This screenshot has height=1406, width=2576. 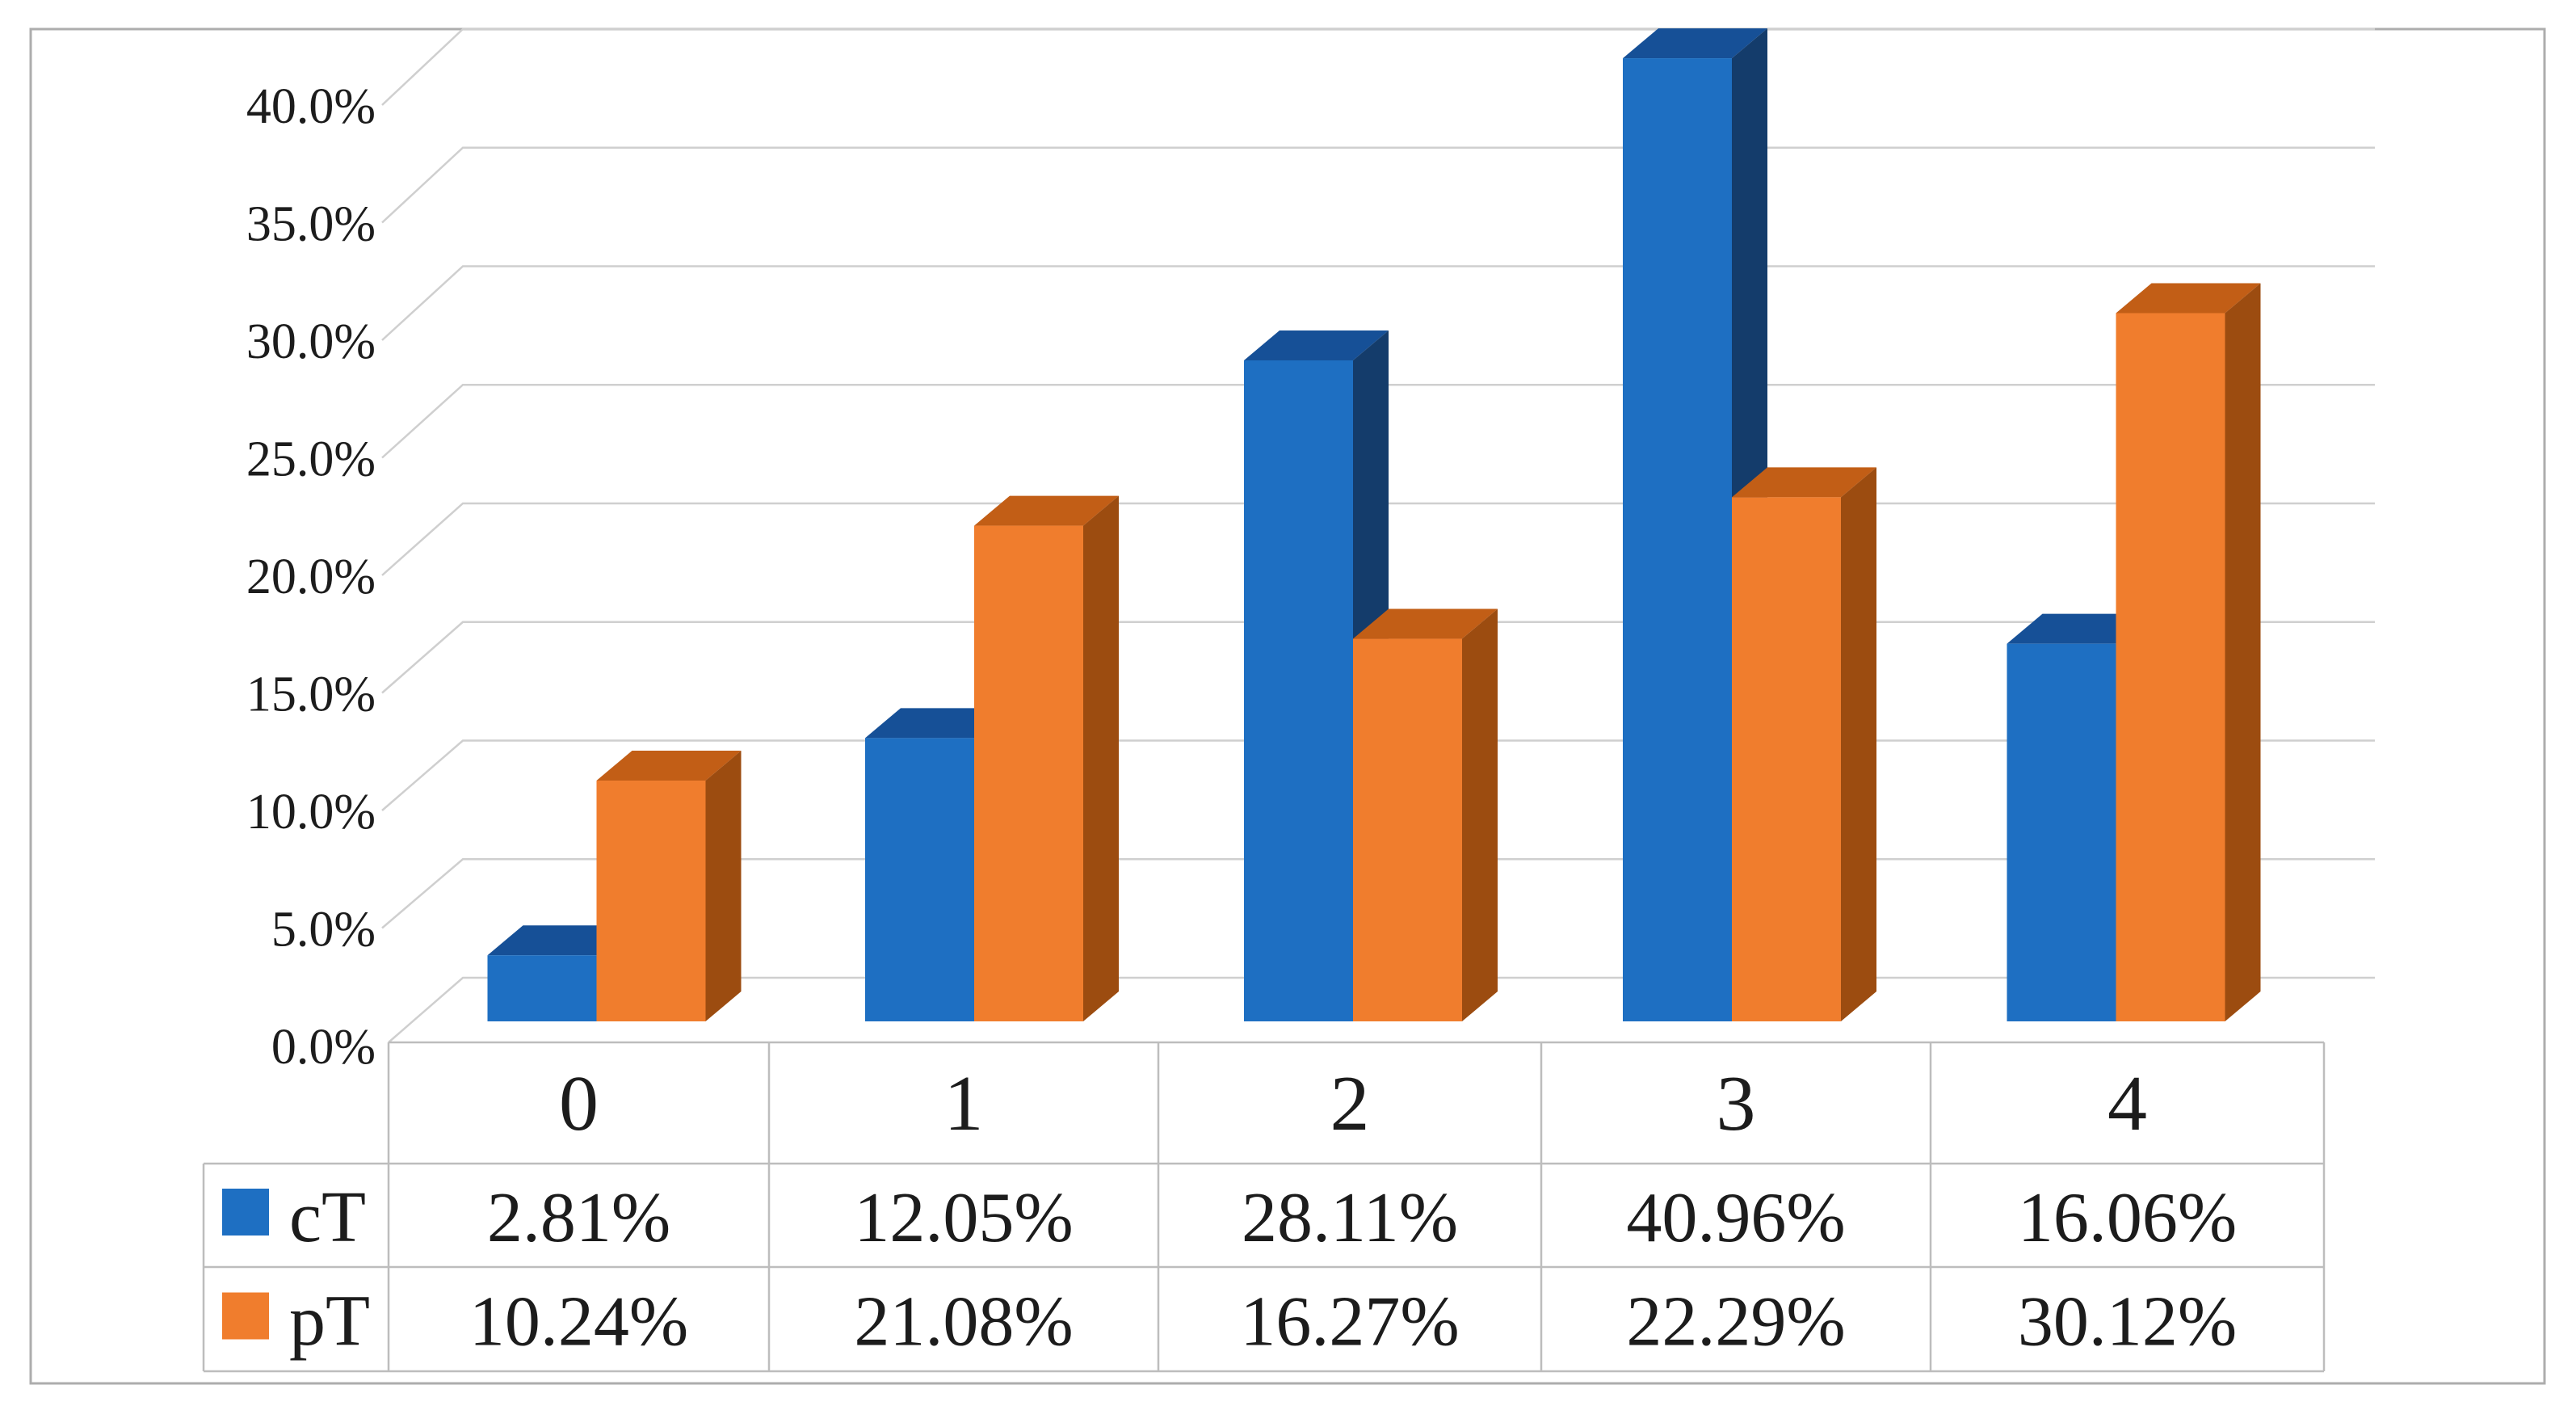 I want to click on table-value-cell: 16.27%, so click(x=1350, y=1322).